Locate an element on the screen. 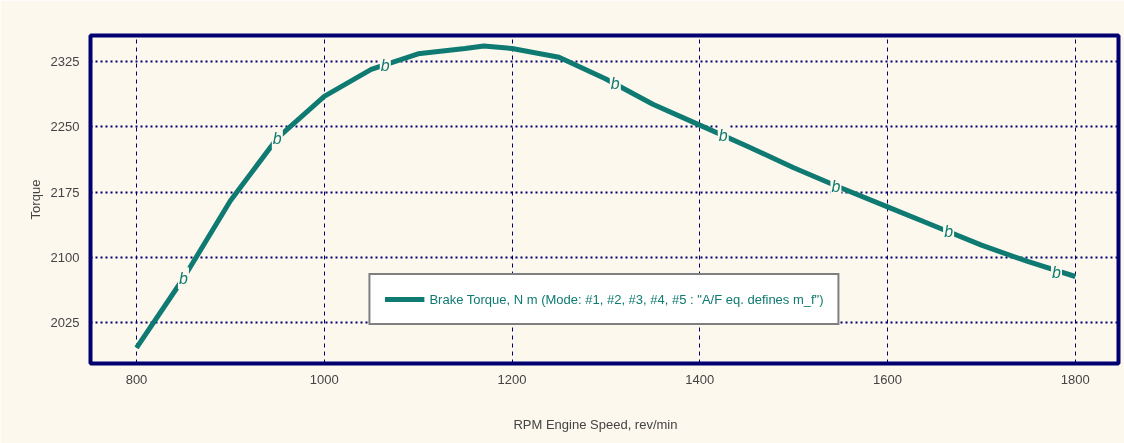 This screenshot has height=443, width=1124. x-tick-label: 1000 is located at coordinates (324, 379).